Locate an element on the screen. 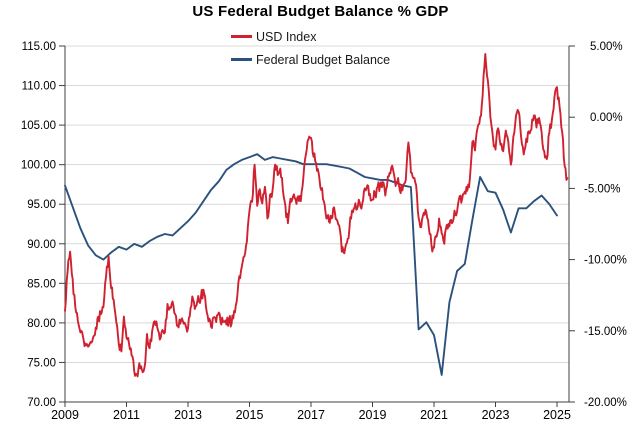 Image resolution: width=641 pixels, height=429 pixels. x-axis-tick-label: 2015 is located at coordinates (250, 415).